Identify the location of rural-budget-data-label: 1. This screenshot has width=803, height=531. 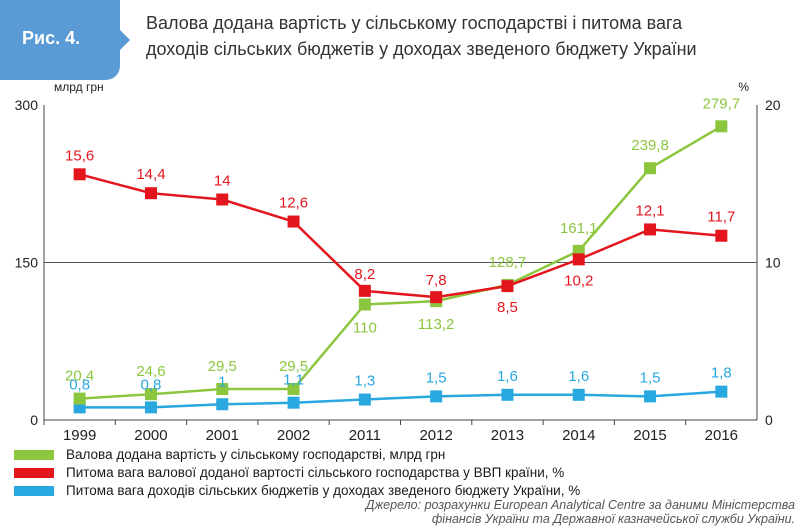
(222, 381).